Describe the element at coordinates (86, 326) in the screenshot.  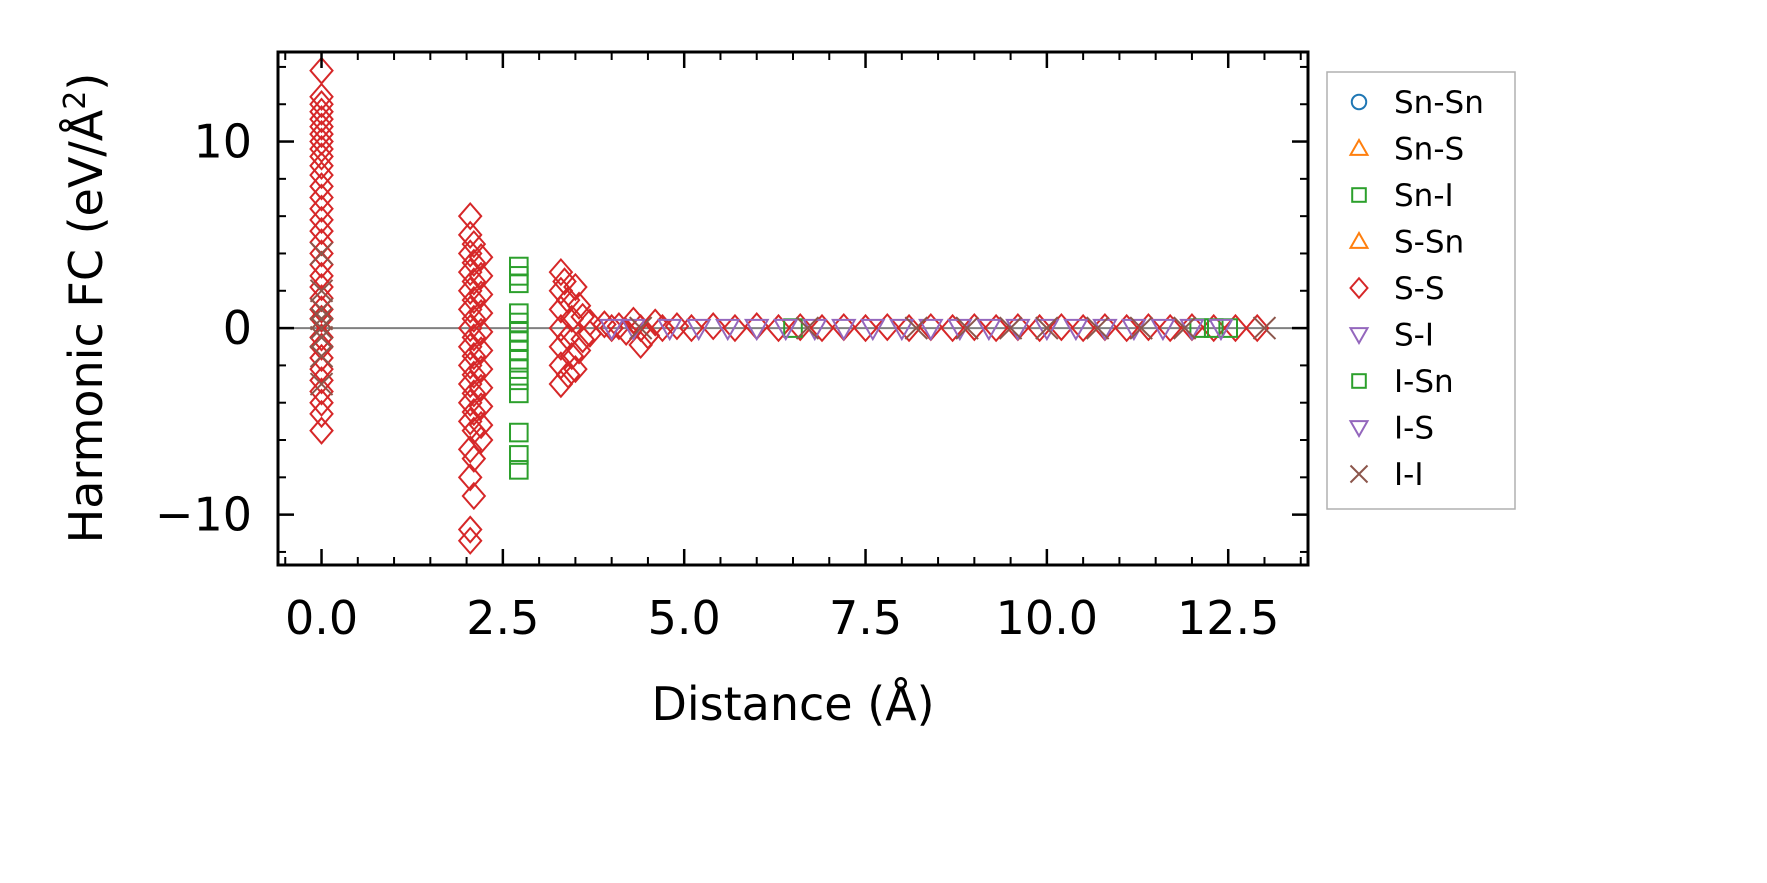
I see `y-axis-label-main: Harmonic FC (eV/Å` at that location.